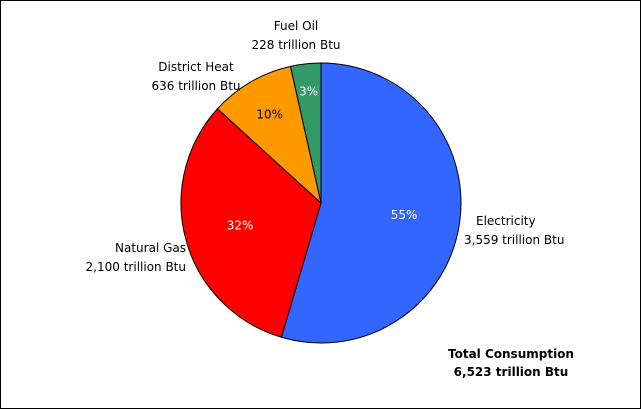  I want to click on slice-value-electricity: 3,559 trillion Btu, so click(514, 240).